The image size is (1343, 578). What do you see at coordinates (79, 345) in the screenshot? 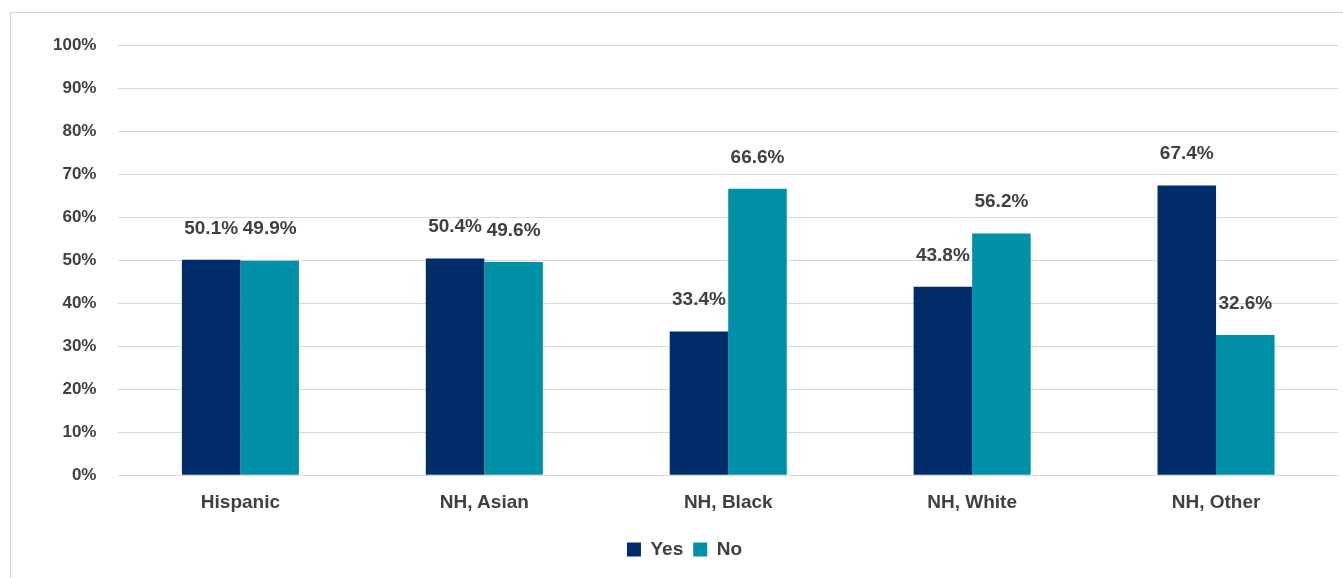
I see `y-tick-label: 30%` at bounding box center [79, 345].